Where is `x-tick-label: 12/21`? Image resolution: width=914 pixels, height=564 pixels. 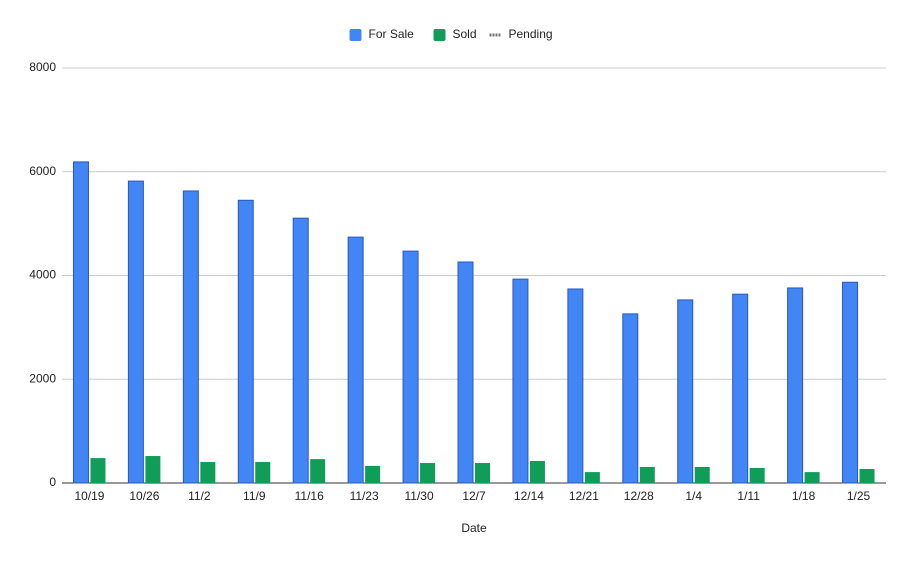
x-tick-label: 12/21 is located at coordinates (584, 496).